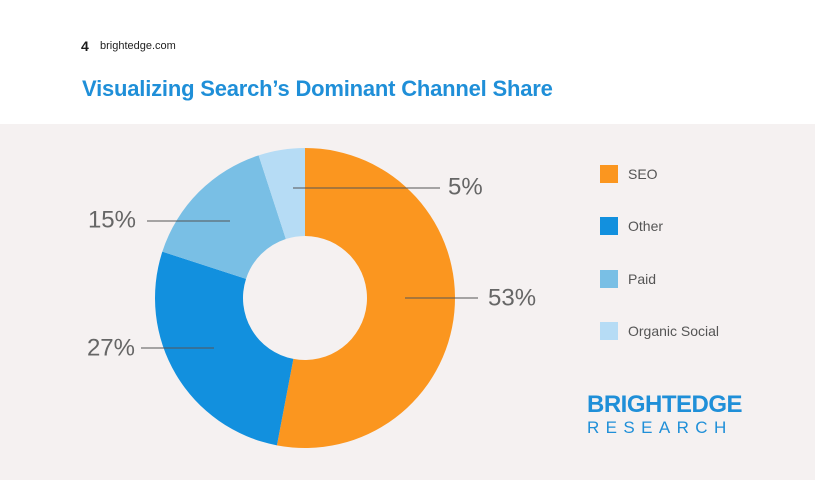 The width and height of the screenshot is (815, 480). Describe the element at coordinates (224, 348) in the screenshot. I see `slice-other` at that location.